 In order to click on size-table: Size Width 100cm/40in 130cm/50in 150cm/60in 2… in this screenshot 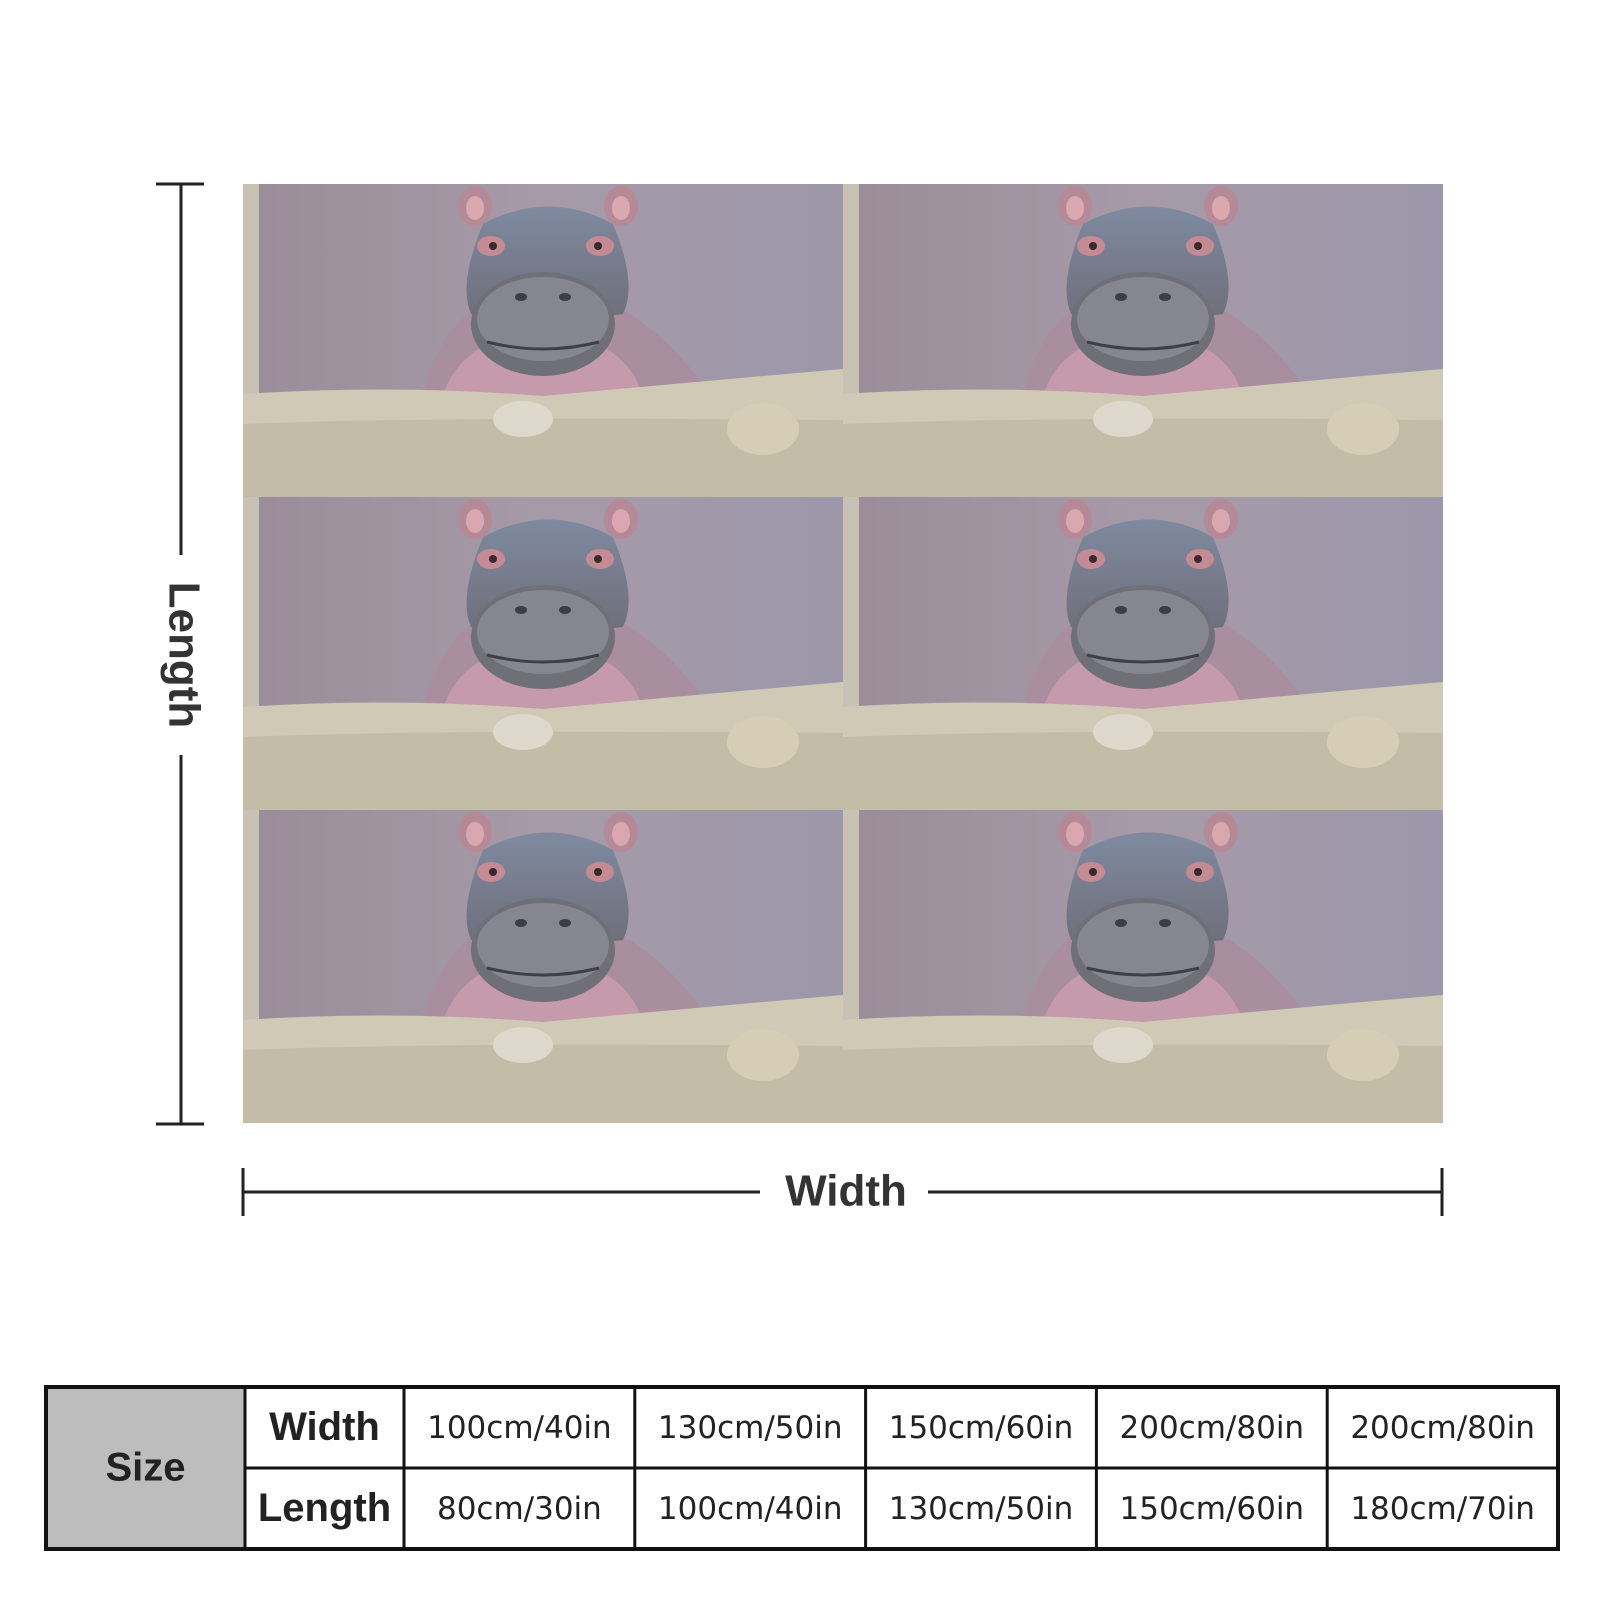, I will do `click(802, 1468)`.